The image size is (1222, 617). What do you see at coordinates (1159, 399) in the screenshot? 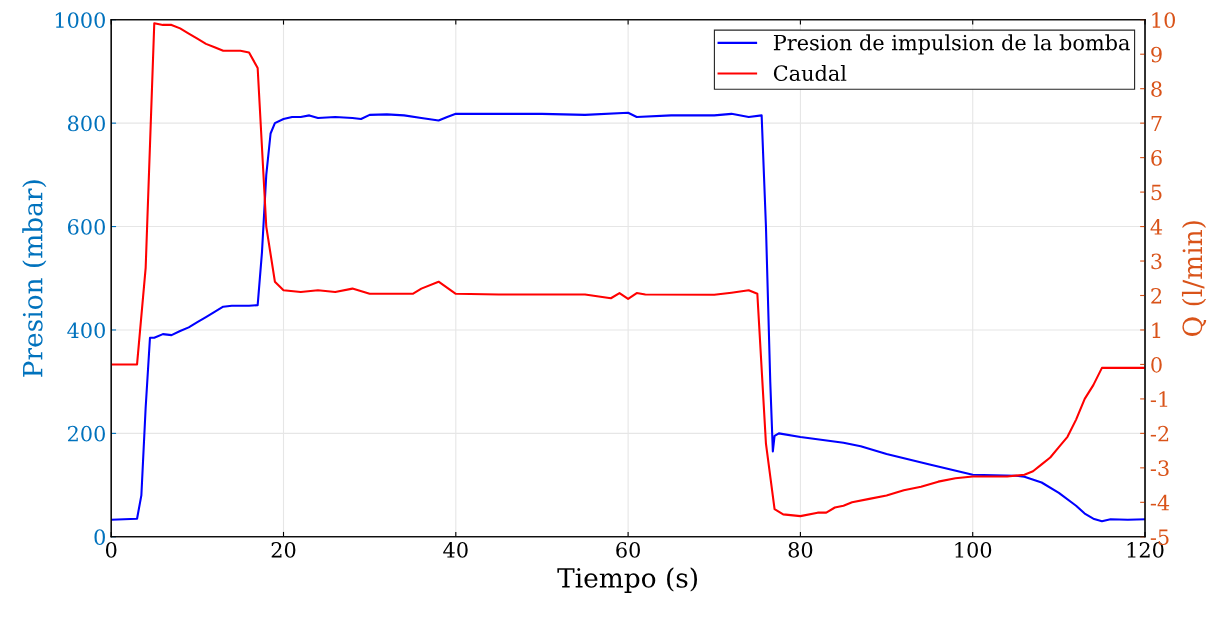
I see `y2-tick-label: -1` at bounding box center [1159, 399].